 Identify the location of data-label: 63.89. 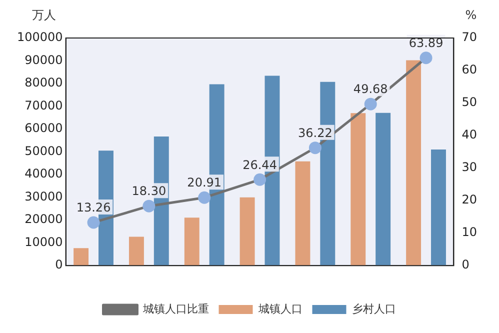
(426, 43).